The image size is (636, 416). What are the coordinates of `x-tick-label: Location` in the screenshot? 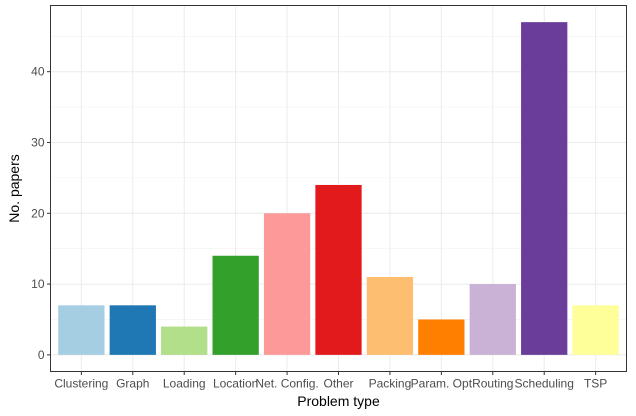 It's located at (235, 384).